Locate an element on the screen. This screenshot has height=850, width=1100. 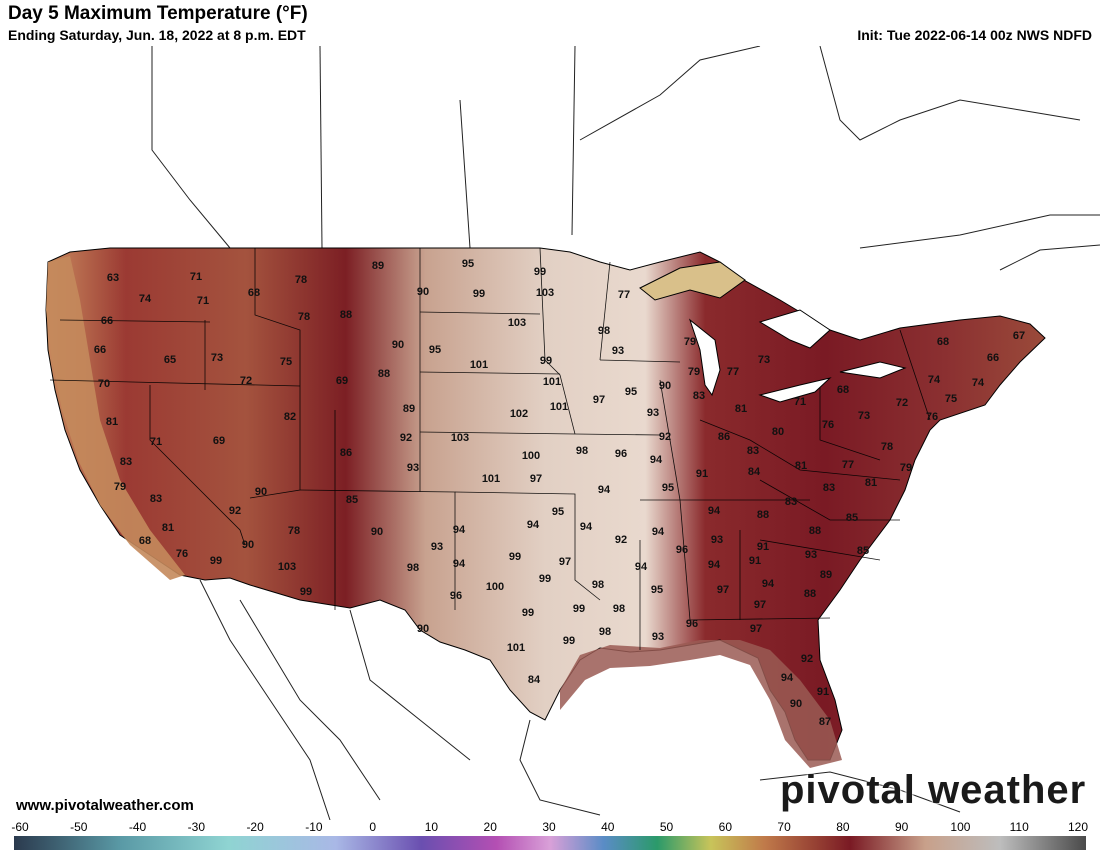
colorbar-tick: 110 is located at coordinates (1019, 827).